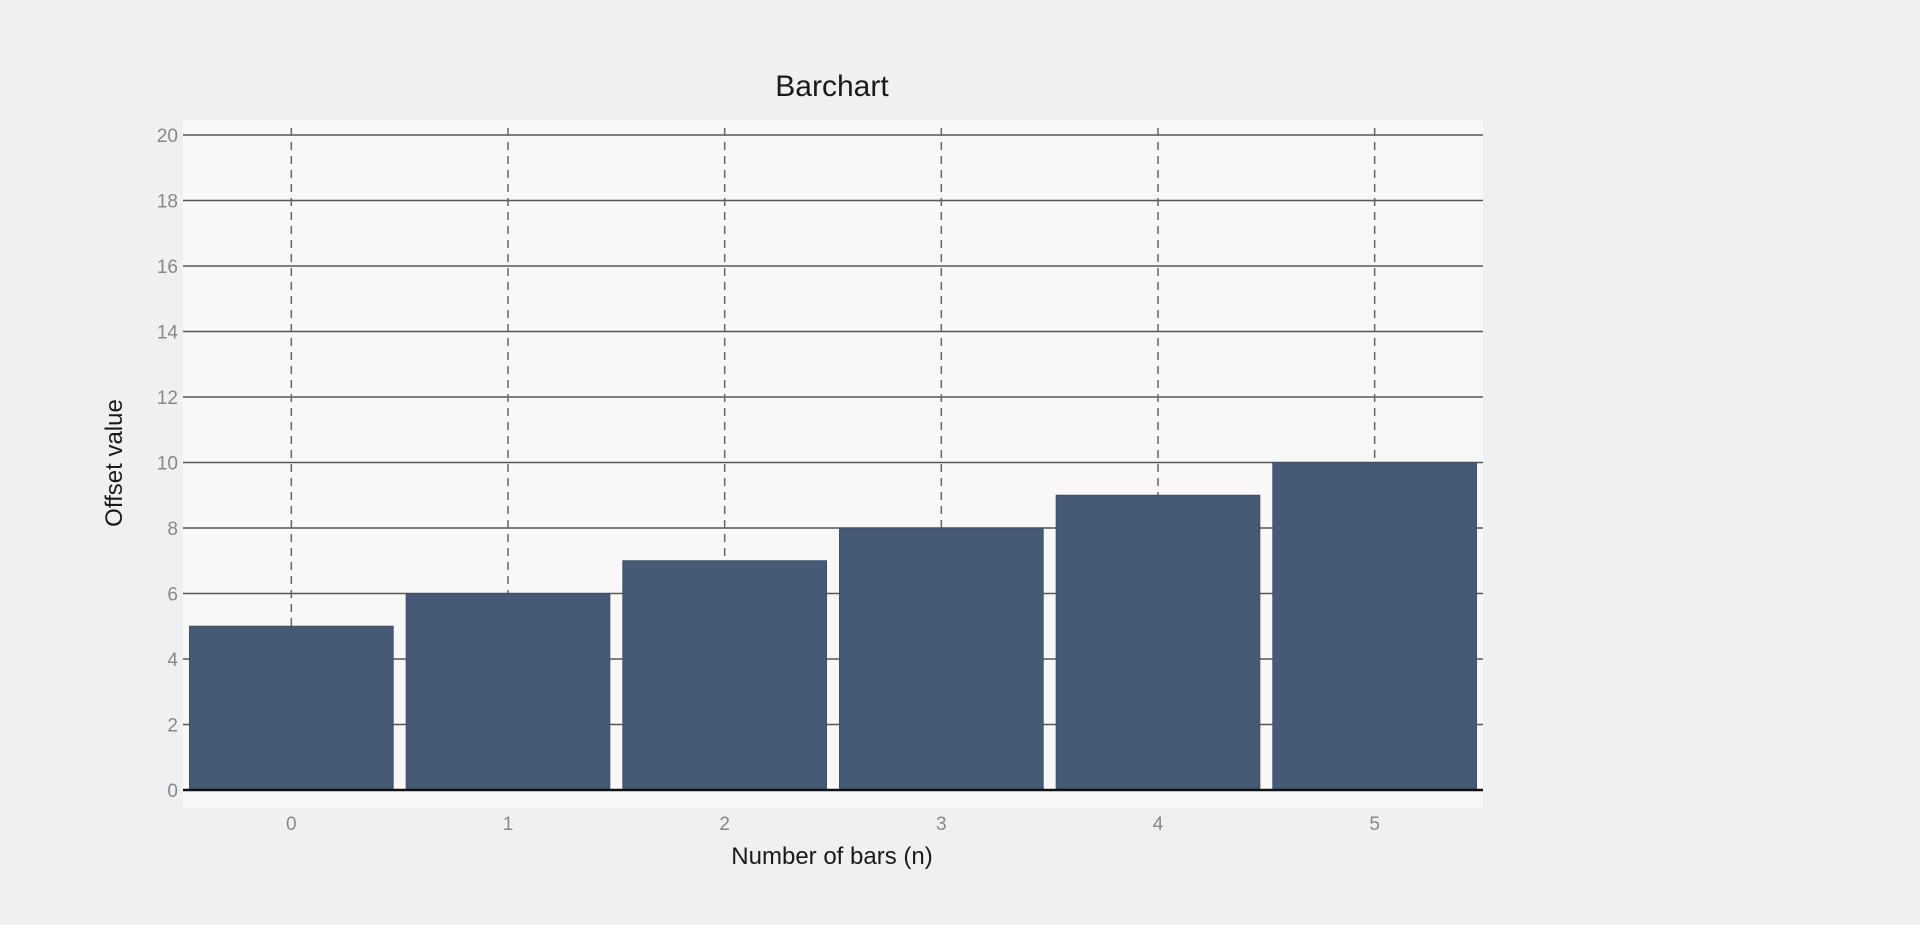 Image resolution: width=1920 pixels, height=925 pixels. I want to click on y-tick-label: 10, so click(167, 464).